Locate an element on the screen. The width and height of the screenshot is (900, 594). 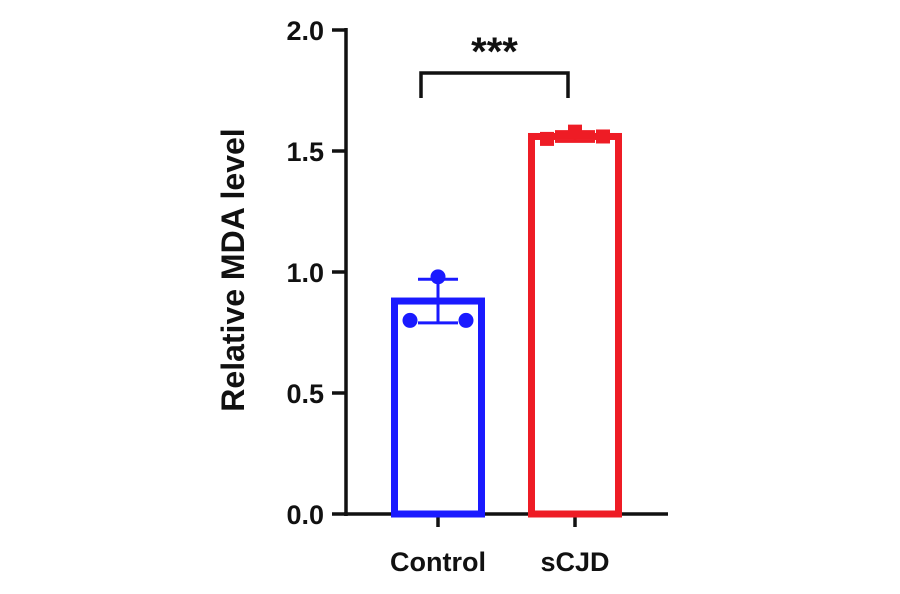
bar-control is located at coordinates (438, 407).